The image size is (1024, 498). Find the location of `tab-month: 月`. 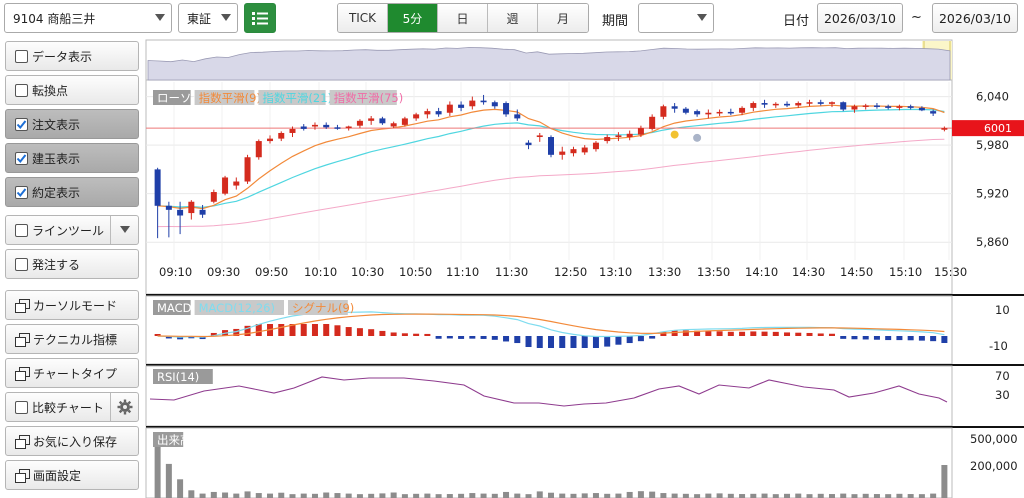

tab-month: 月 is located at coordinates (563, 18).